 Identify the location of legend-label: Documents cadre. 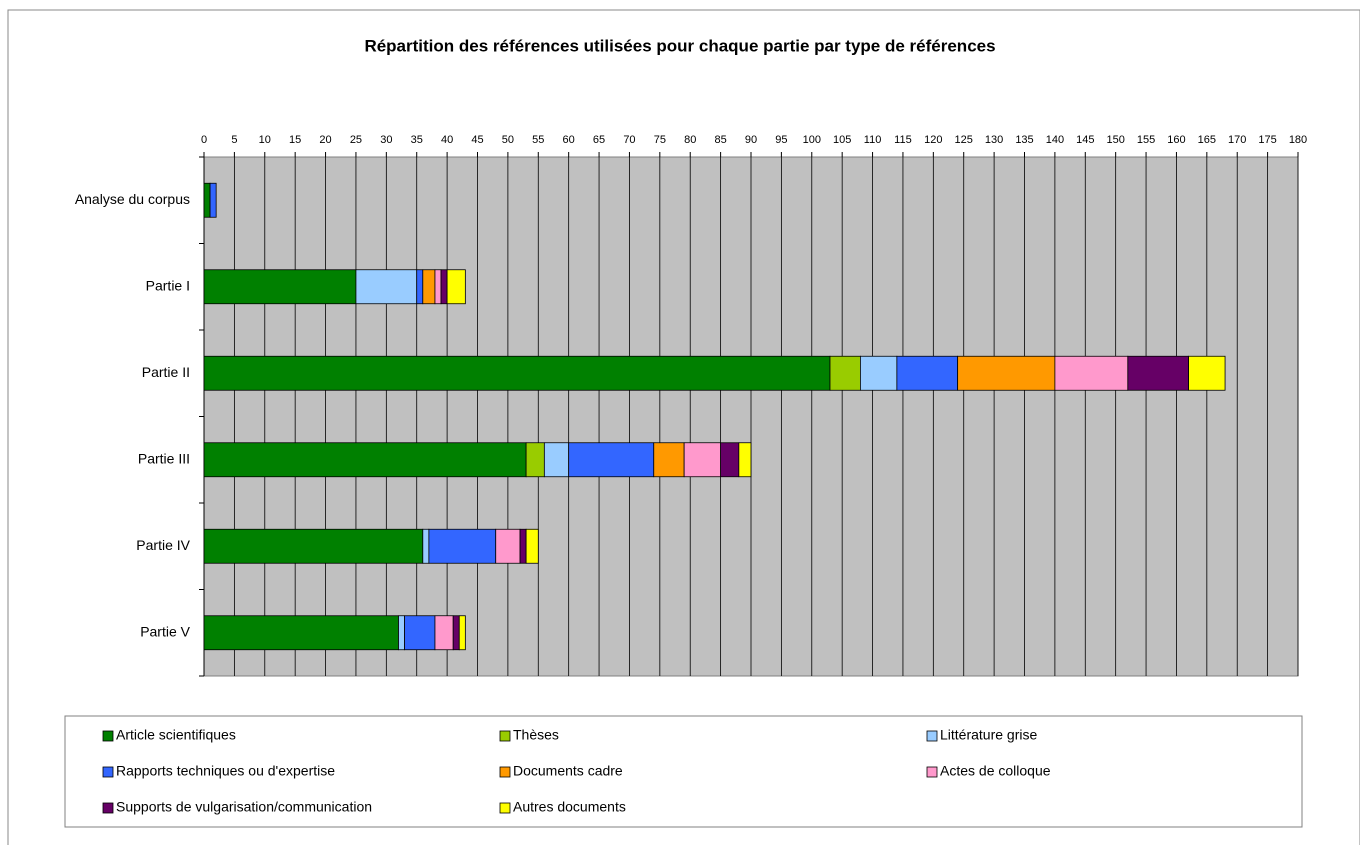
(568, 771).